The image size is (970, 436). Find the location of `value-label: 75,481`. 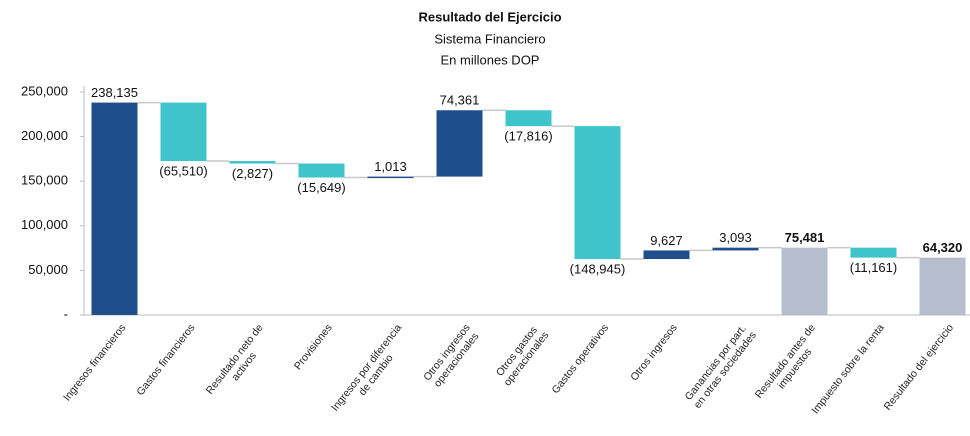

value-label: 75,481 is located at coordinates (805, 237).